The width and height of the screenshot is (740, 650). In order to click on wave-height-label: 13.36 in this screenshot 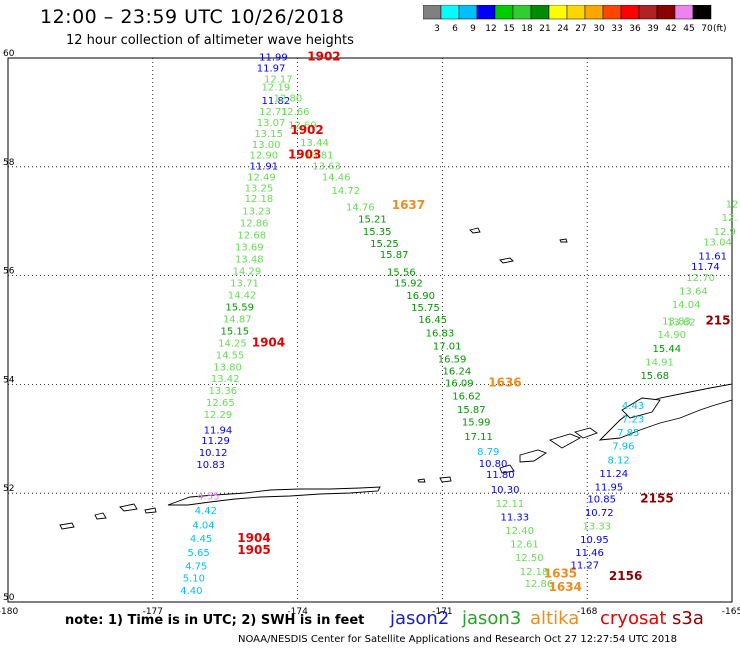, I will do `click(222, 391)`.